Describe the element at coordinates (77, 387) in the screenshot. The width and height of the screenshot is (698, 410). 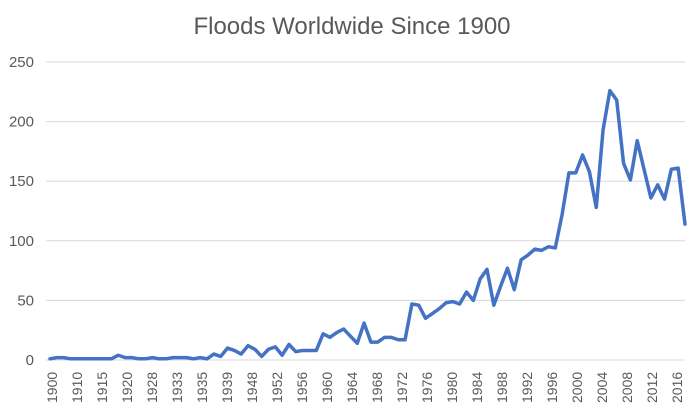
I see `x-tick-label: 1910` at that location.